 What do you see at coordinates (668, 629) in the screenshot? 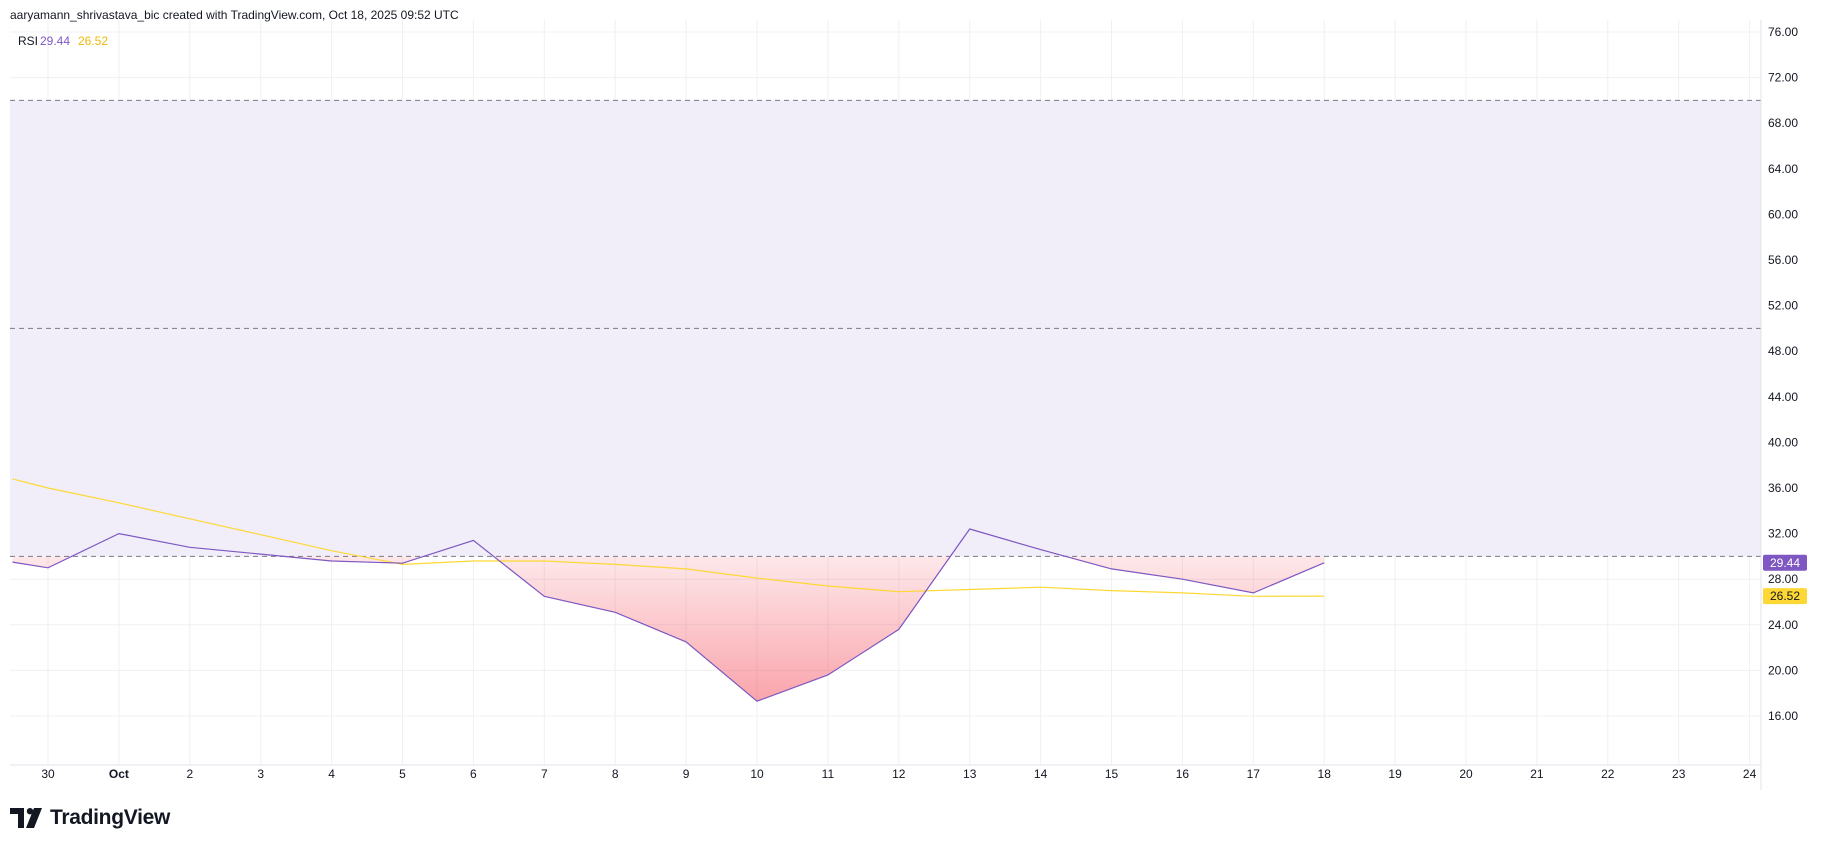
I see `oversold-fill` at bounding box center [668, 629].